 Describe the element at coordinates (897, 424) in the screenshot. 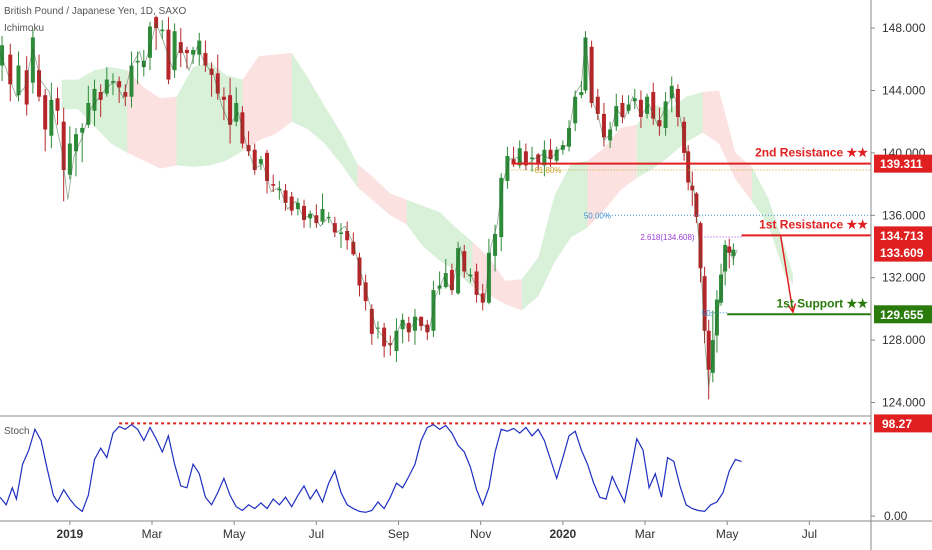

I see `stoch-level-tag: 98.27` at that location.